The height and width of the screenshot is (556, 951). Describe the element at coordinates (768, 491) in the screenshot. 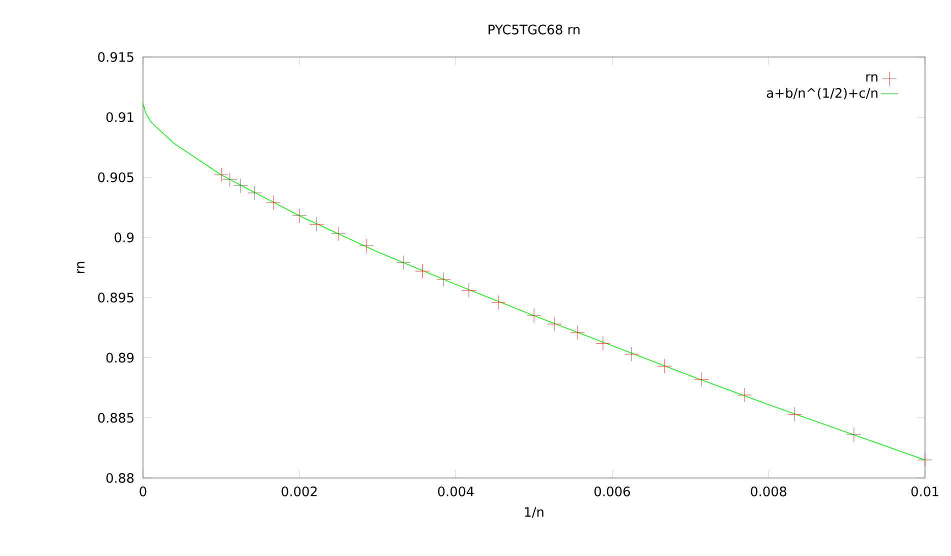

I see `x-tick-label: 0.008` at that location.